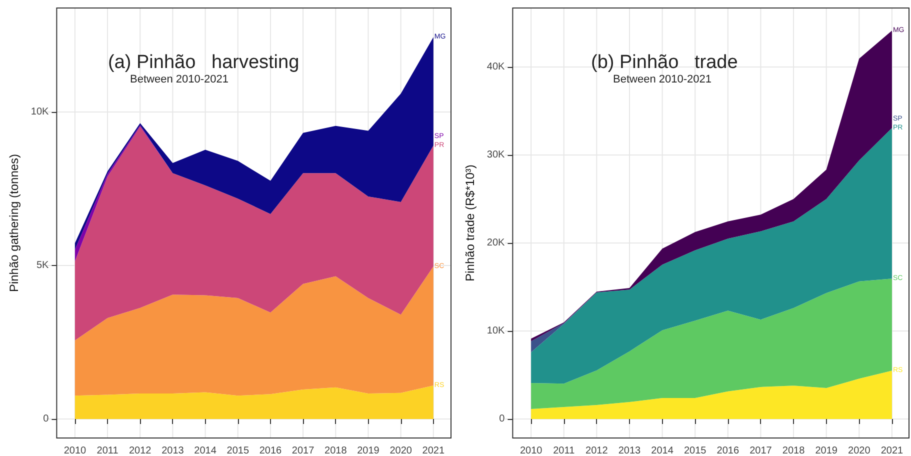 This screenshot has width=911, height=456. I want to click on y-axis-title: Pinhão gathering (tonnes), so click(14, 223).